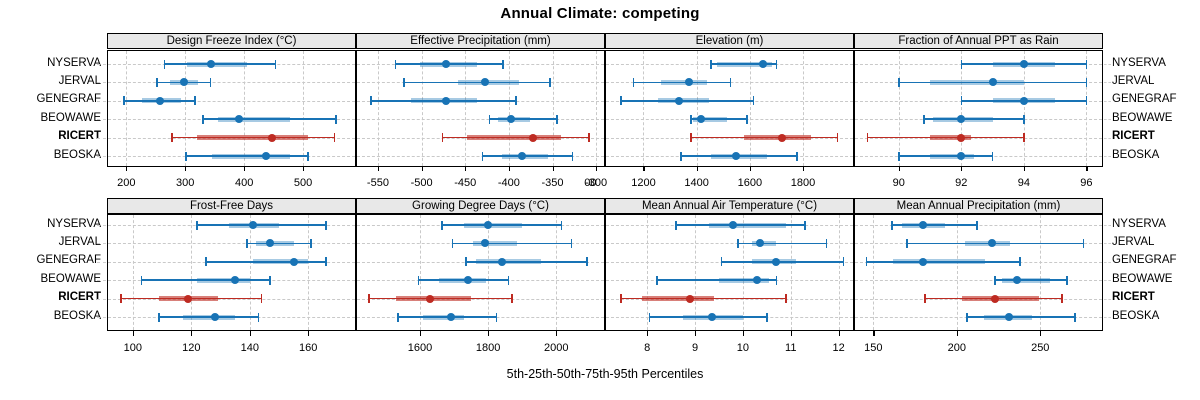 This screenshot has height=400, width=1200. What do you see at coordinates (978, 205) in the screenshot?
I see `panel-strip: Mean Annual Precipitation (mm)` at bounding box center [978, 205].